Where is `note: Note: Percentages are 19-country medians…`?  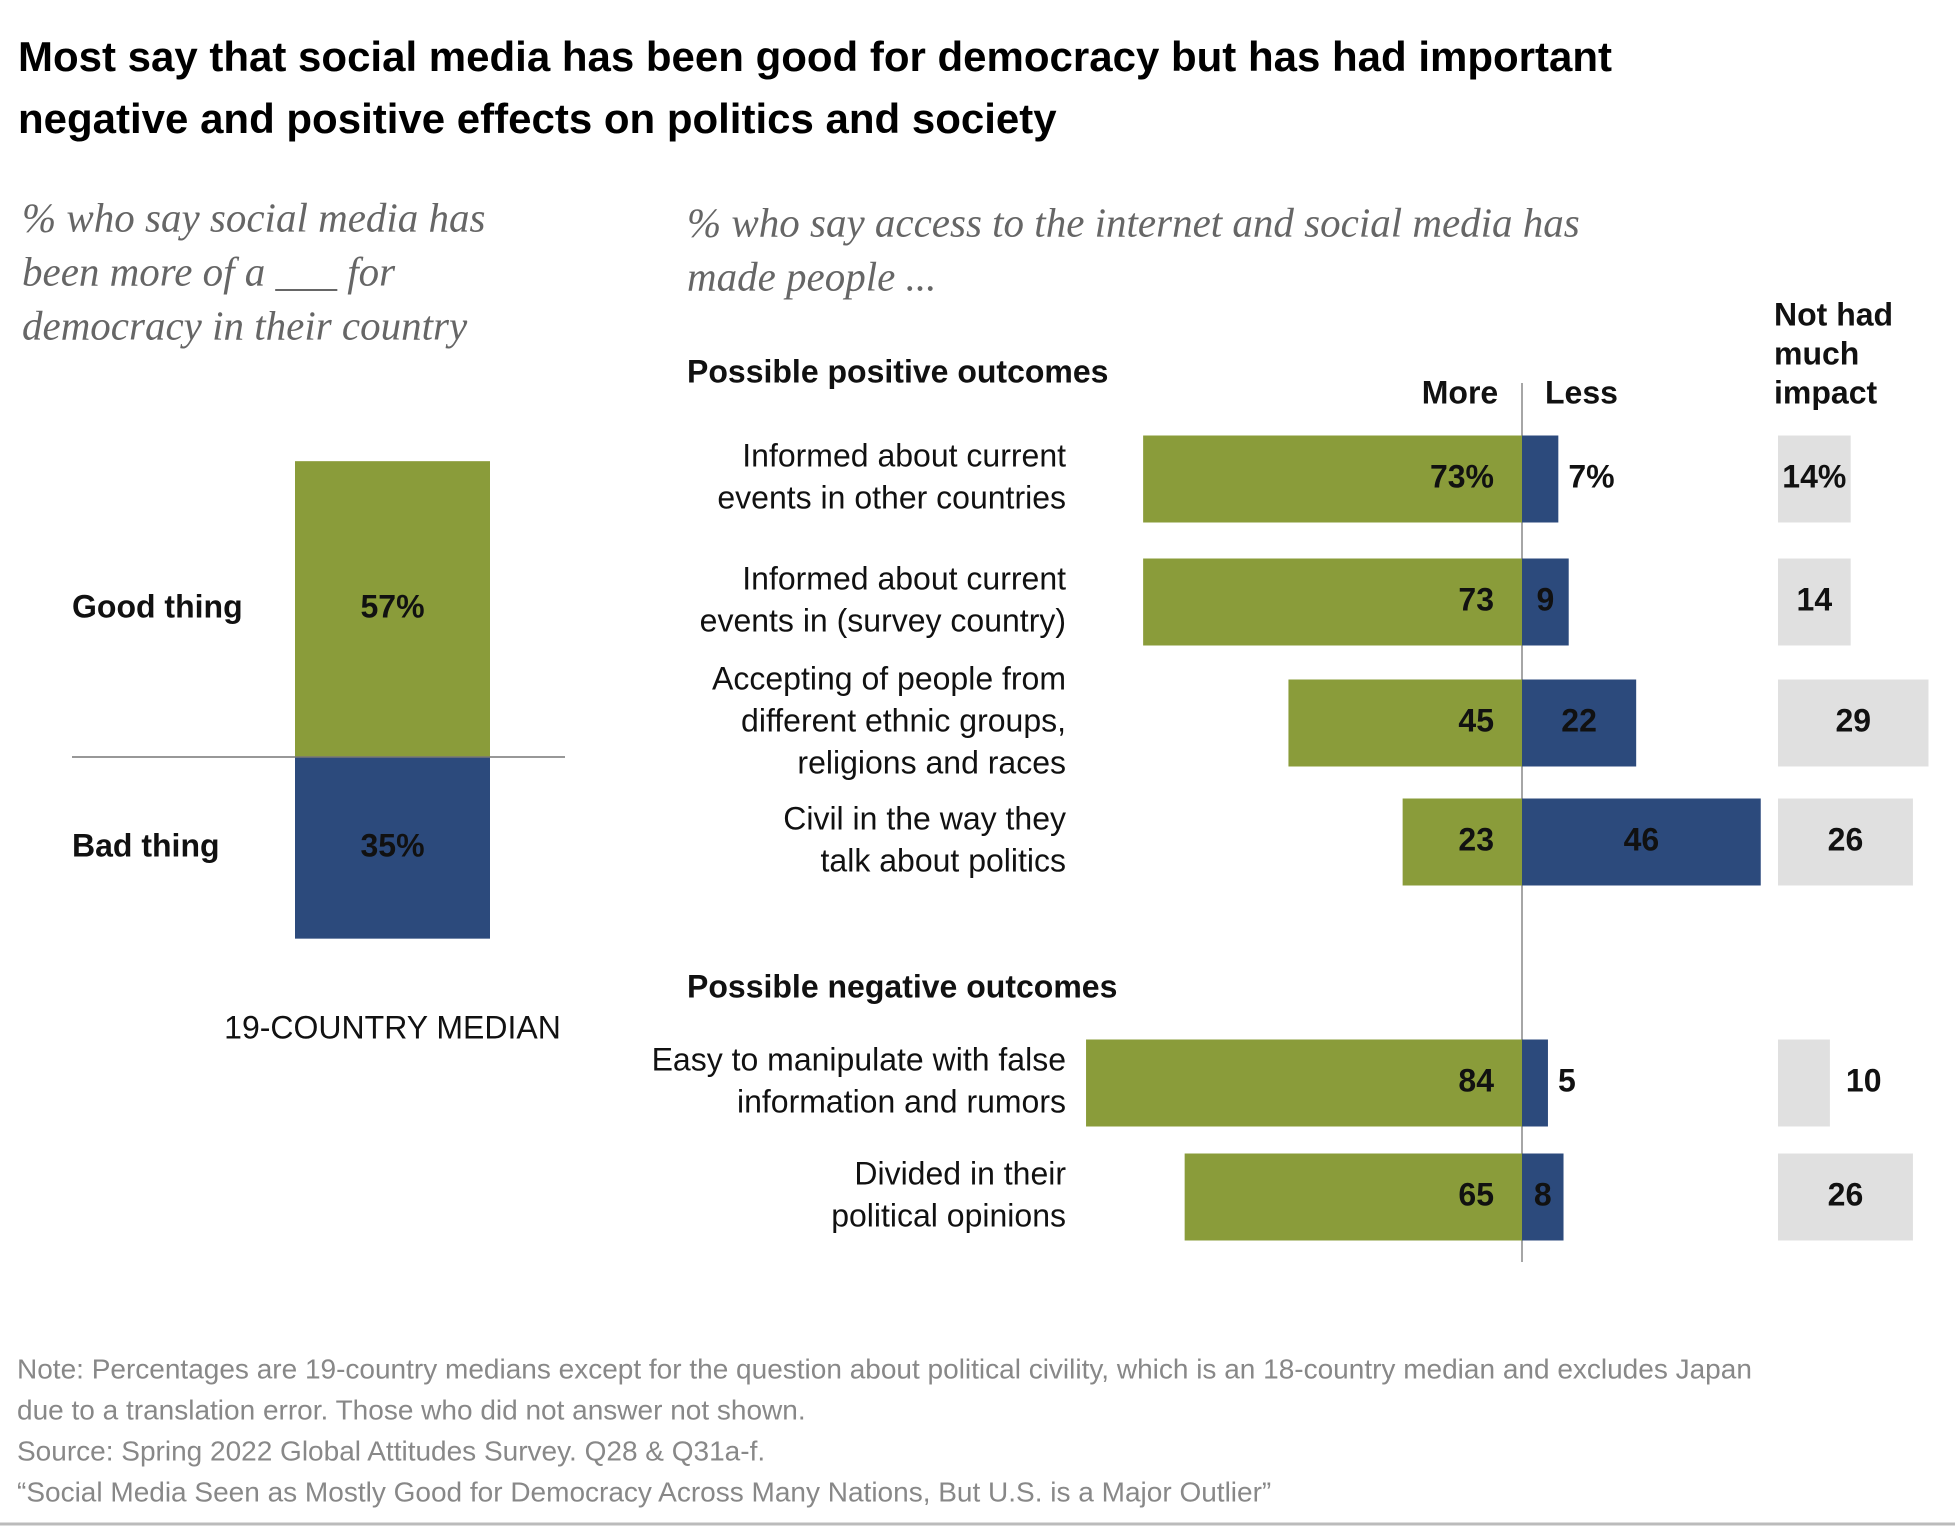
note: Note: Percentages are 19-country medians… is located at coordinates (884, 1368).